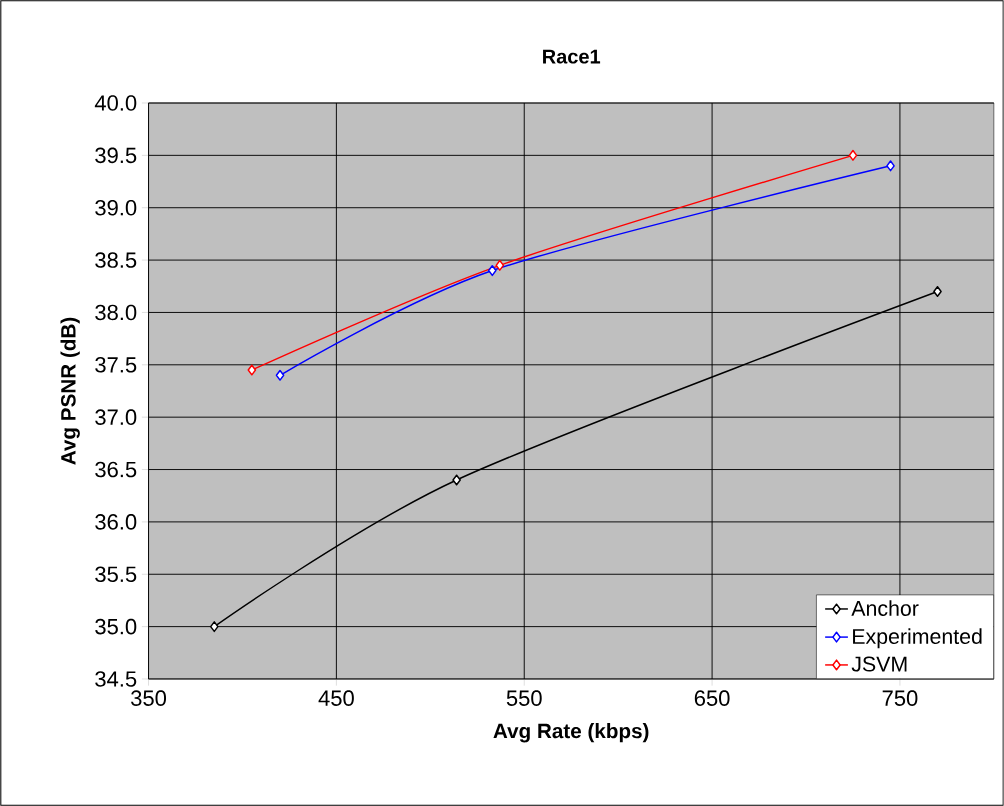 Image resolution: width=1004 pixels, height=806 pixels. Describe the element at coordinates (336, 698) in the screenshot. I see `x-tick-label: 450` at that location.